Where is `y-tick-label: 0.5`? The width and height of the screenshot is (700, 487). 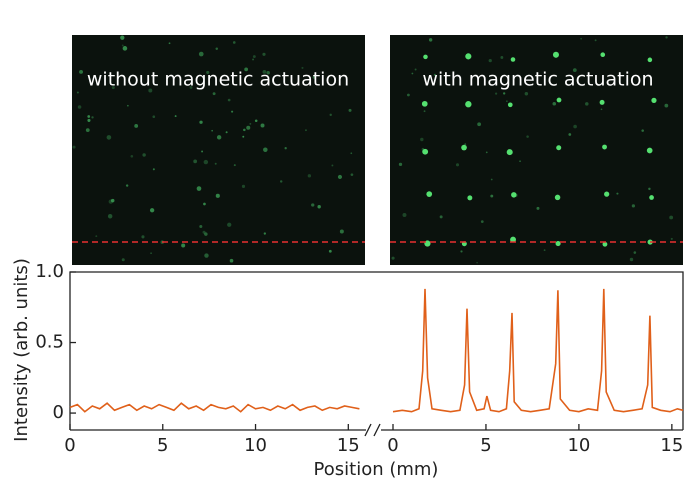
y-tick-label: 0.5 is located at coordinates (49, 342).